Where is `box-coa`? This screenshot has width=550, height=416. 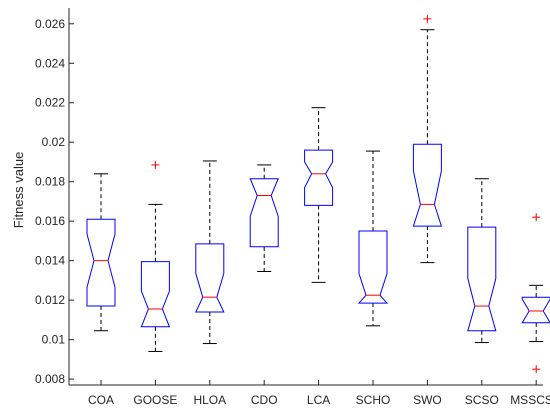
box-coa is located at coordinates (101, 262).